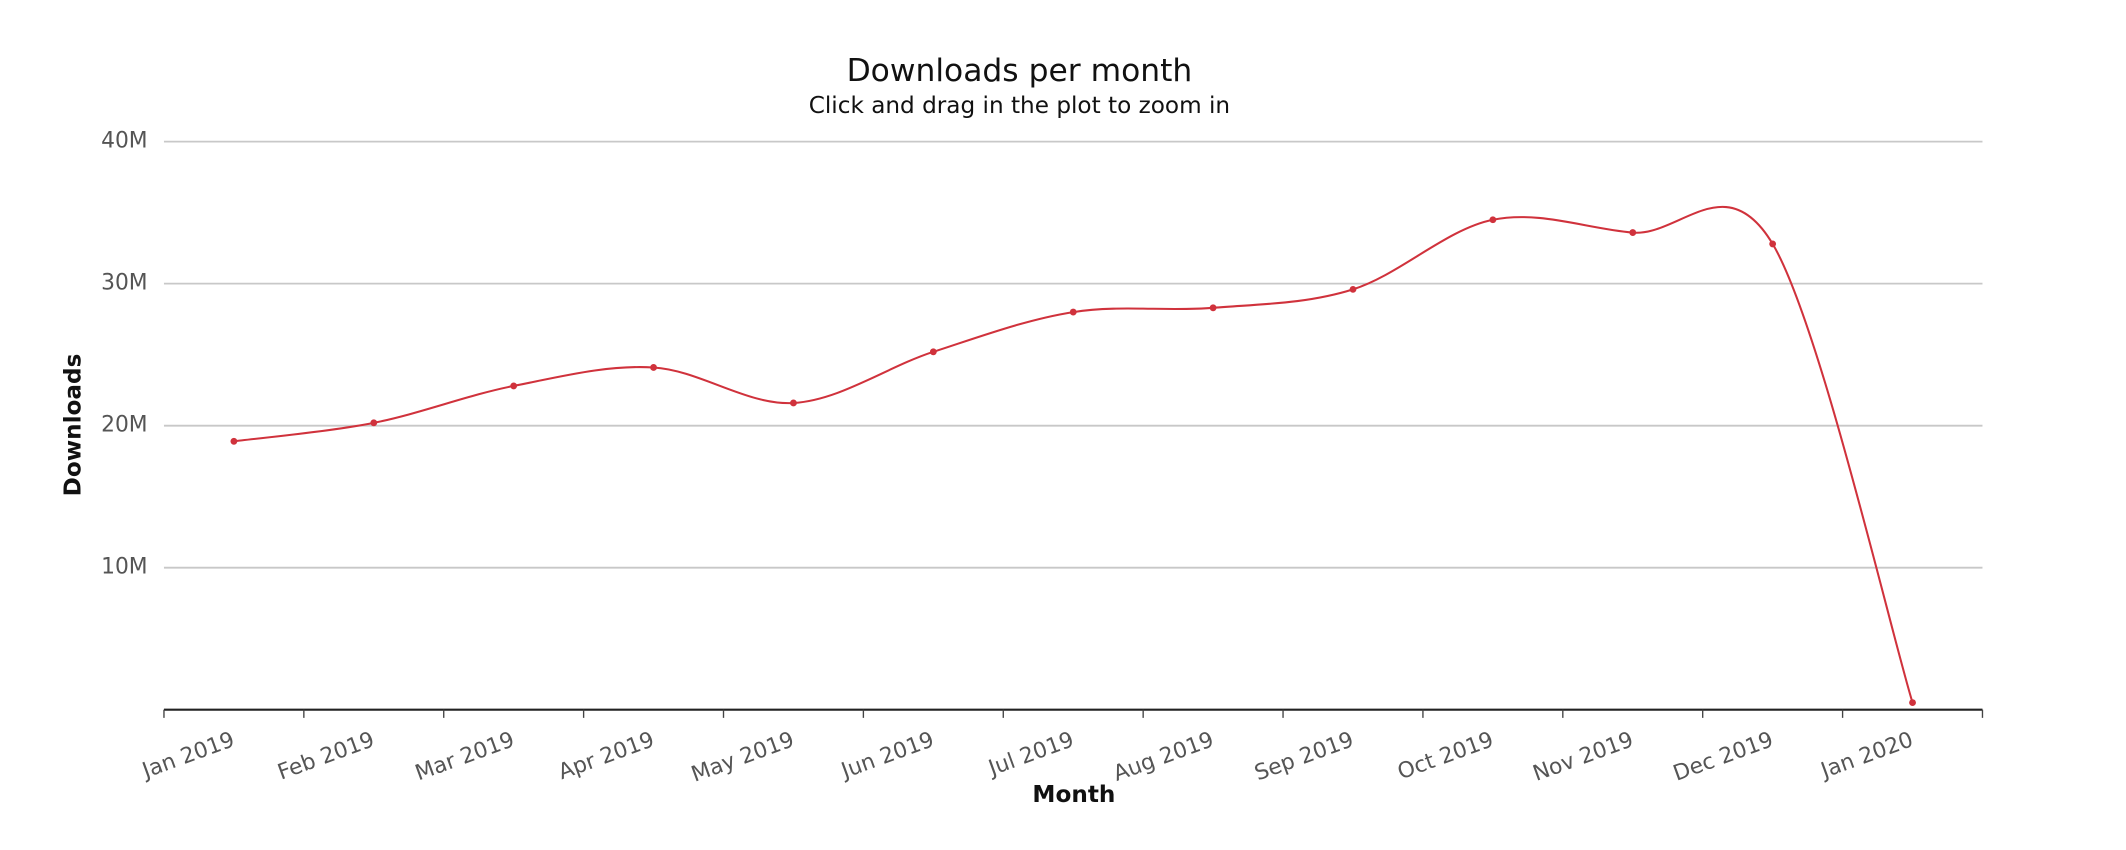 Image resolution: width=2126 pixels, height=850 pixels. Describe the element at coordinates (326, 756) in the screenshot. I see `x-tick-label: Feb 2019` at that location.